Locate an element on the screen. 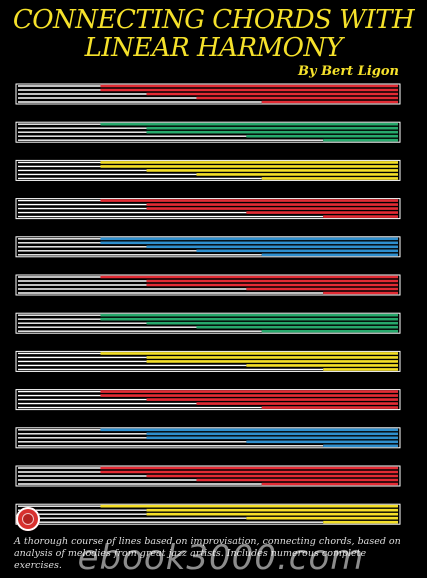  author-byline: By Bert Ligon is located at coordinates (348, 71).